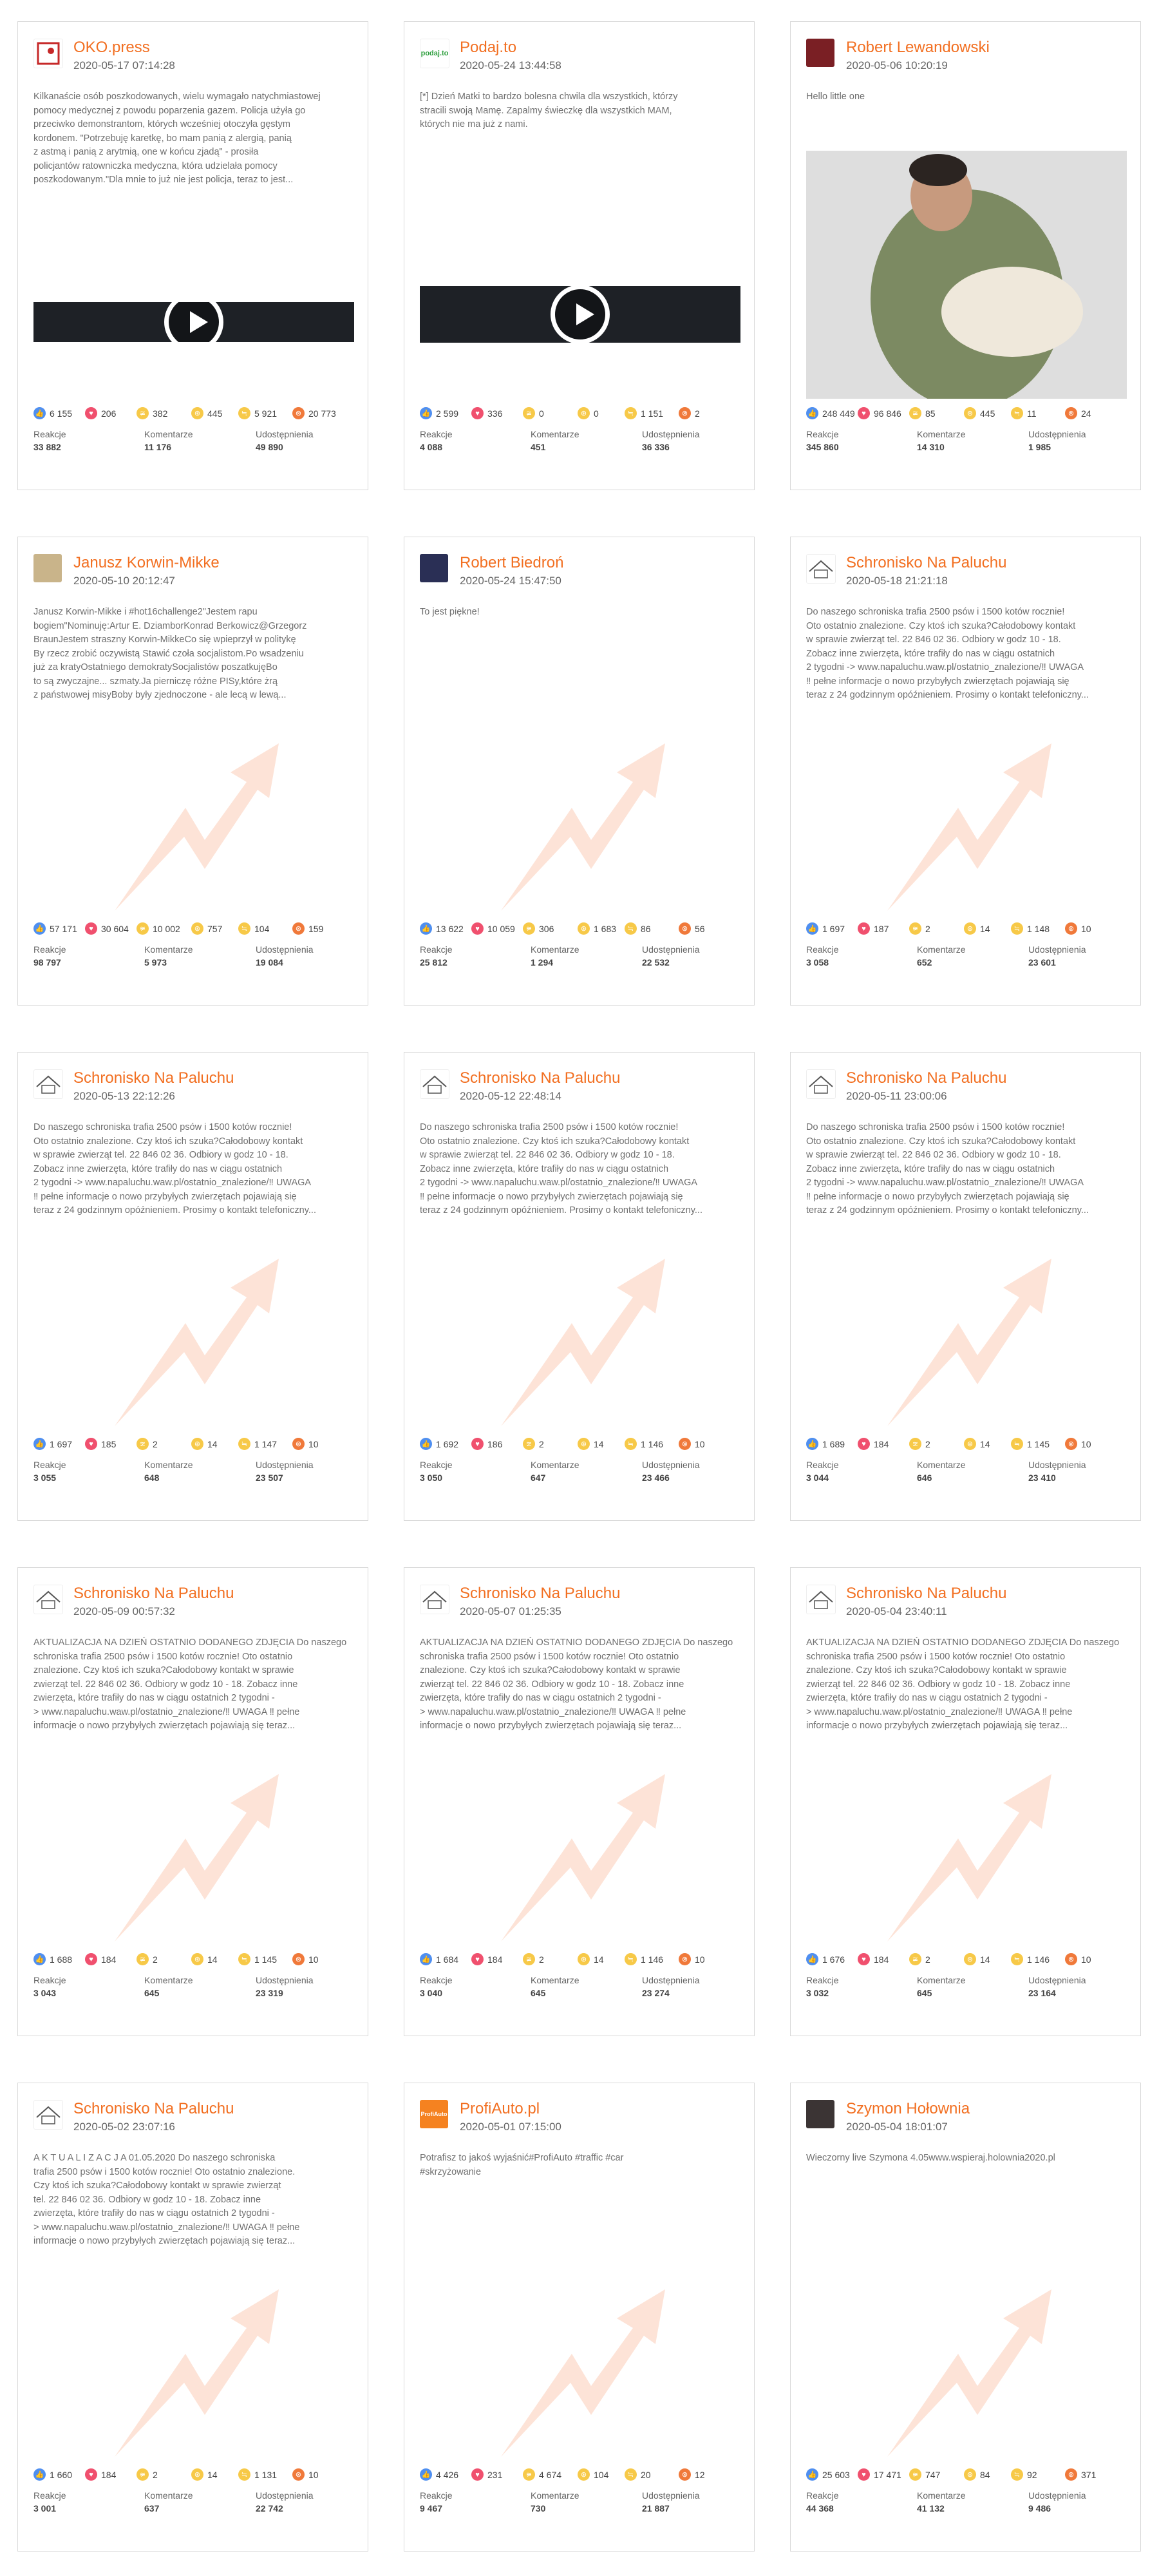  What do you see at coordinates (908, 2108) in the screenshot?
I see `author-link: Szymon Hołownia` at bounding box center [908, 2108].